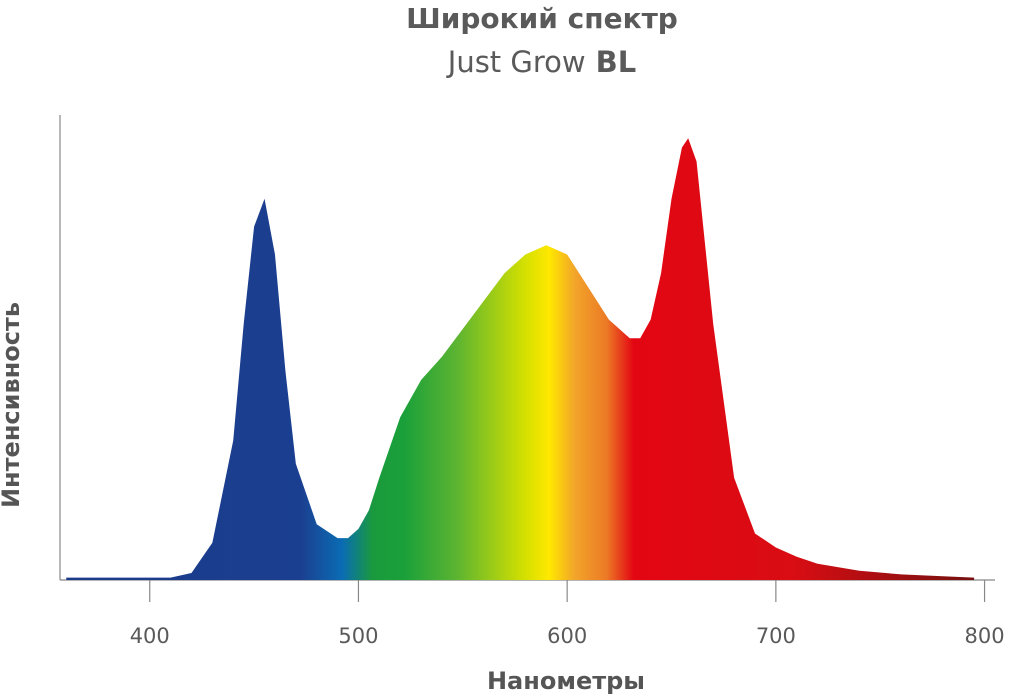  Describe the element at coordinates (566, 681) in the screenshot. I see `x-axis-label: Нанометры` at that location.